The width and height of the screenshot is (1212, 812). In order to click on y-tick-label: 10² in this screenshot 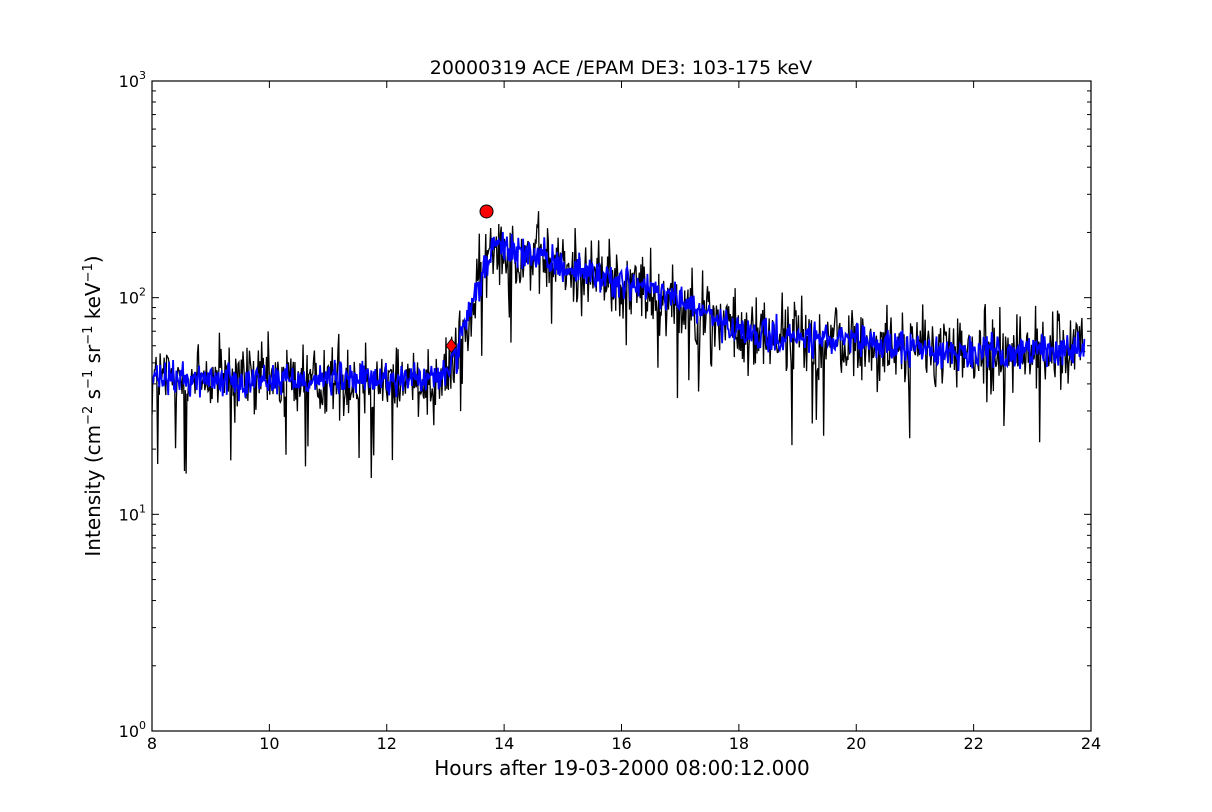, I will do `click(132, 297)`.